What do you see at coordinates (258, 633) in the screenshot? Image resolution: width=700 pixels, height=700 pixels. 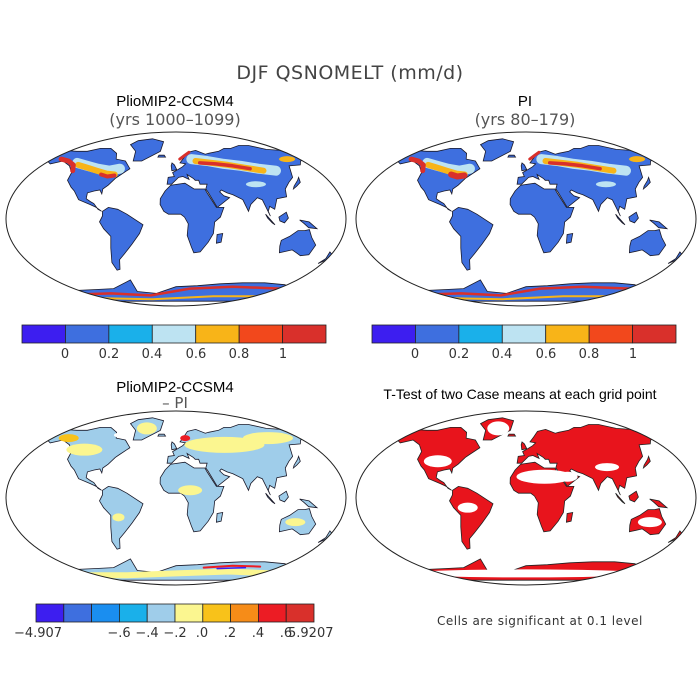 I see `cb-bl-label: .4` at bounding box center [258, 633].